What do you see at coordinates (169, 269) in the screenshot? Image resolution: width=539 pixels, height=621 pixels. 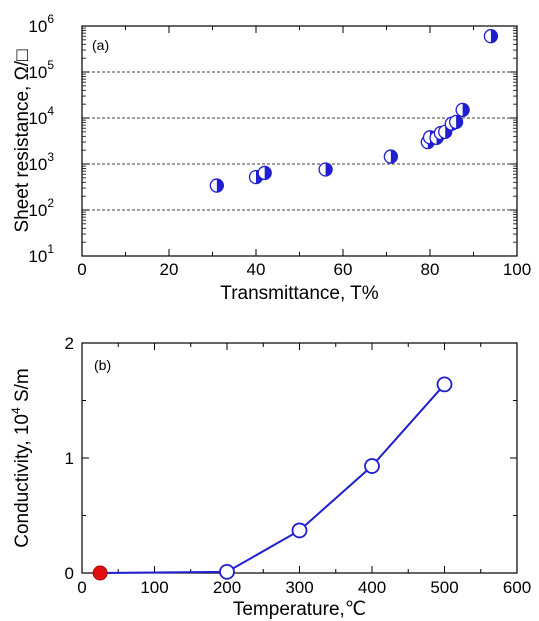 I see `panel-a-x-tick-label: 20` at bounding box center [169, 269].